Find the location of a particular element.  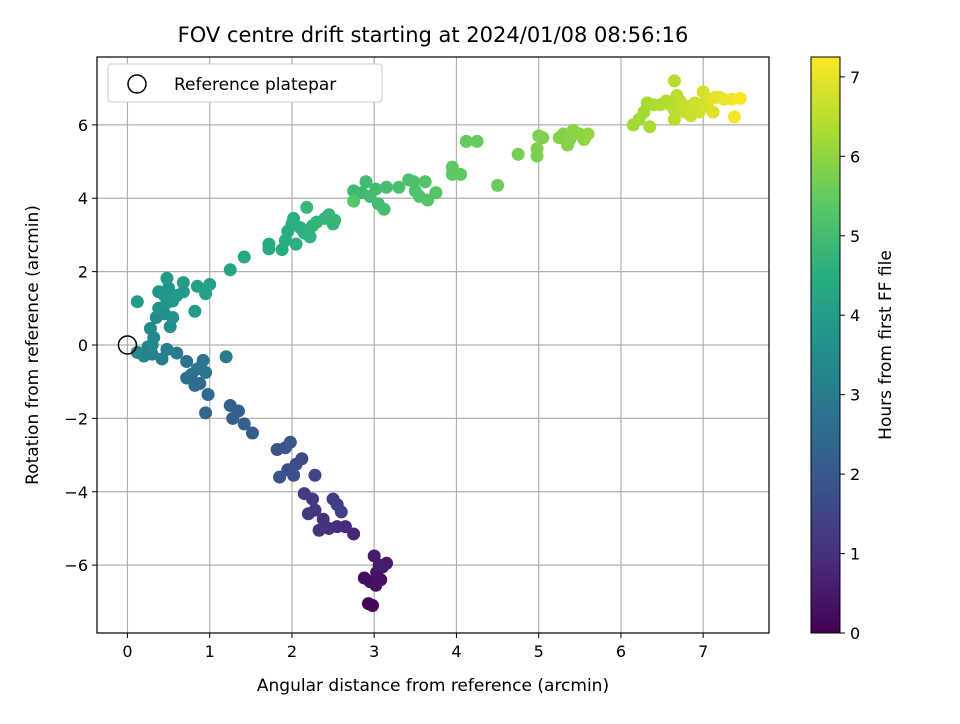

x-tick-label: 6 is located at coordinates (621, 651).